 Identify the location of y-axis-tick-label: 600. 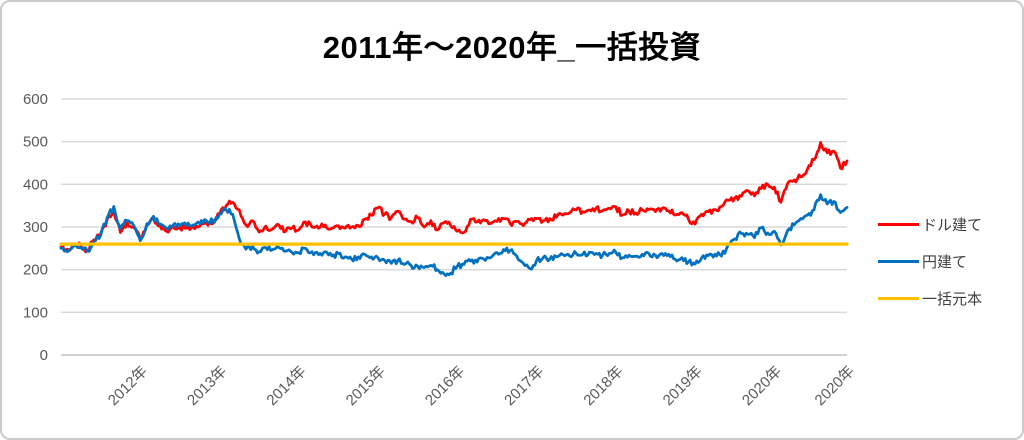
(35, 99).